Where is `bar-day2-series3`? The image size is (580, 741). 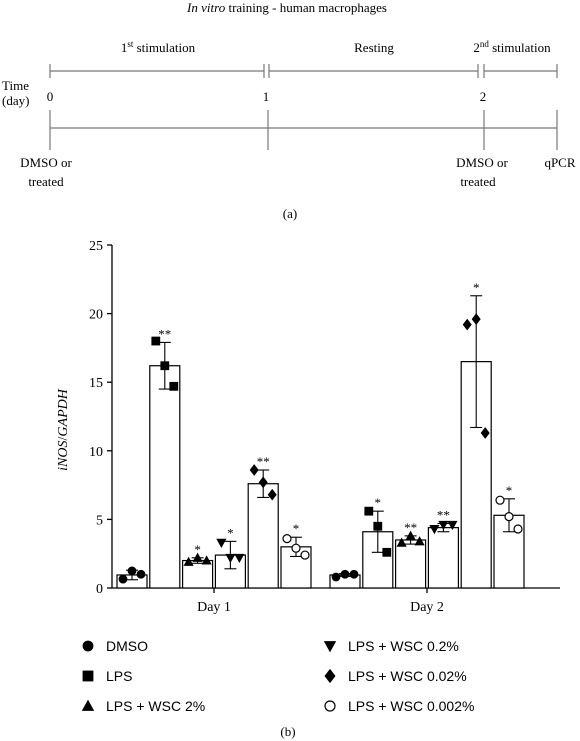
bar-day2-series3 is located at coordinates (411, 564).